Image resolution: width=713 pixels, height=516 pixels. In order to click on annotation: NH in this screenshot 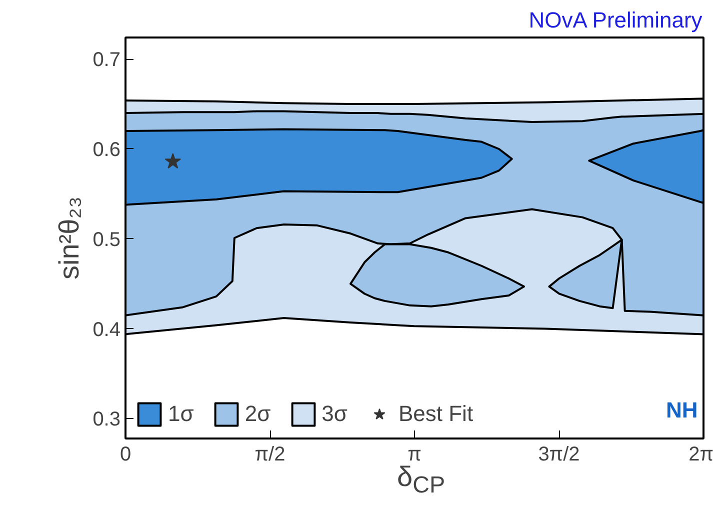, I will do `click(682, 409)`.